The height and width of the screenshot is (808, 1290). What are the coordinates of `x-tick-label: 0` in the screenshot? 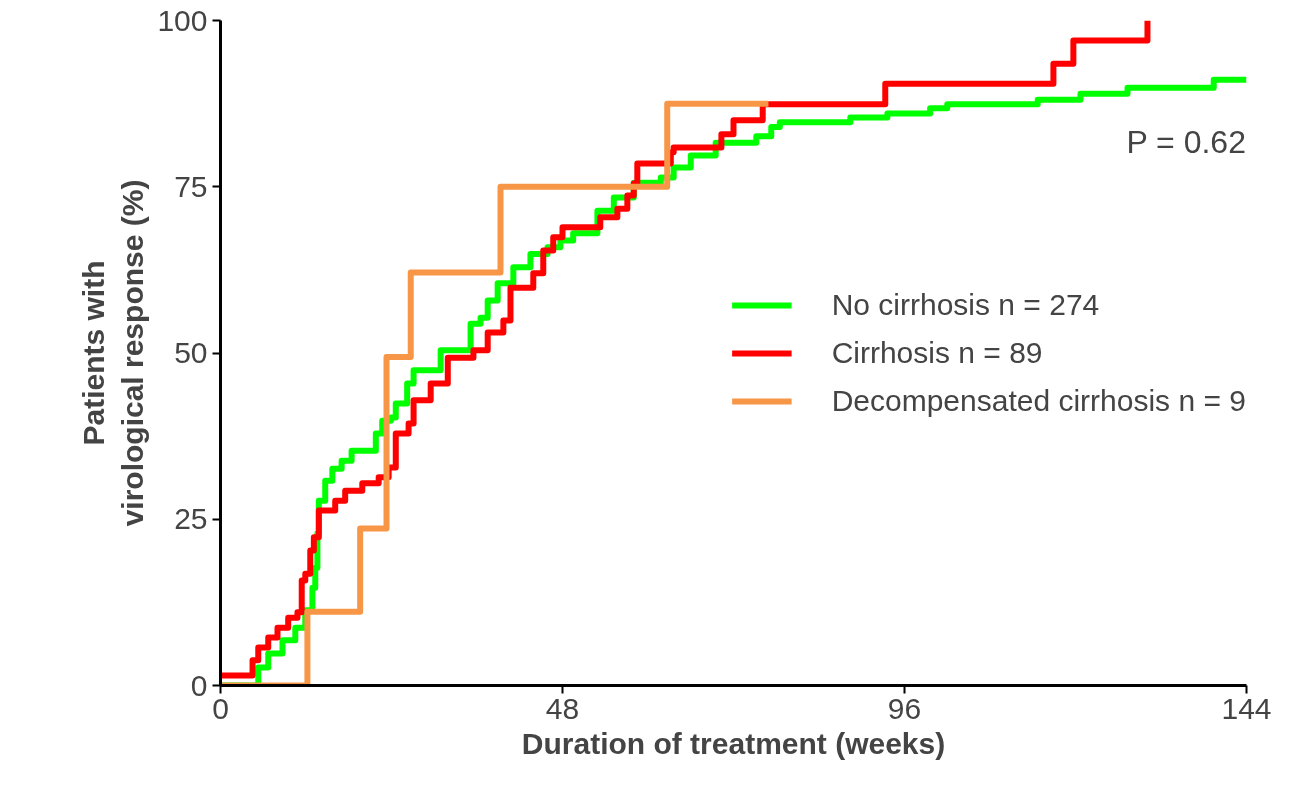 It's located at (220, 708).